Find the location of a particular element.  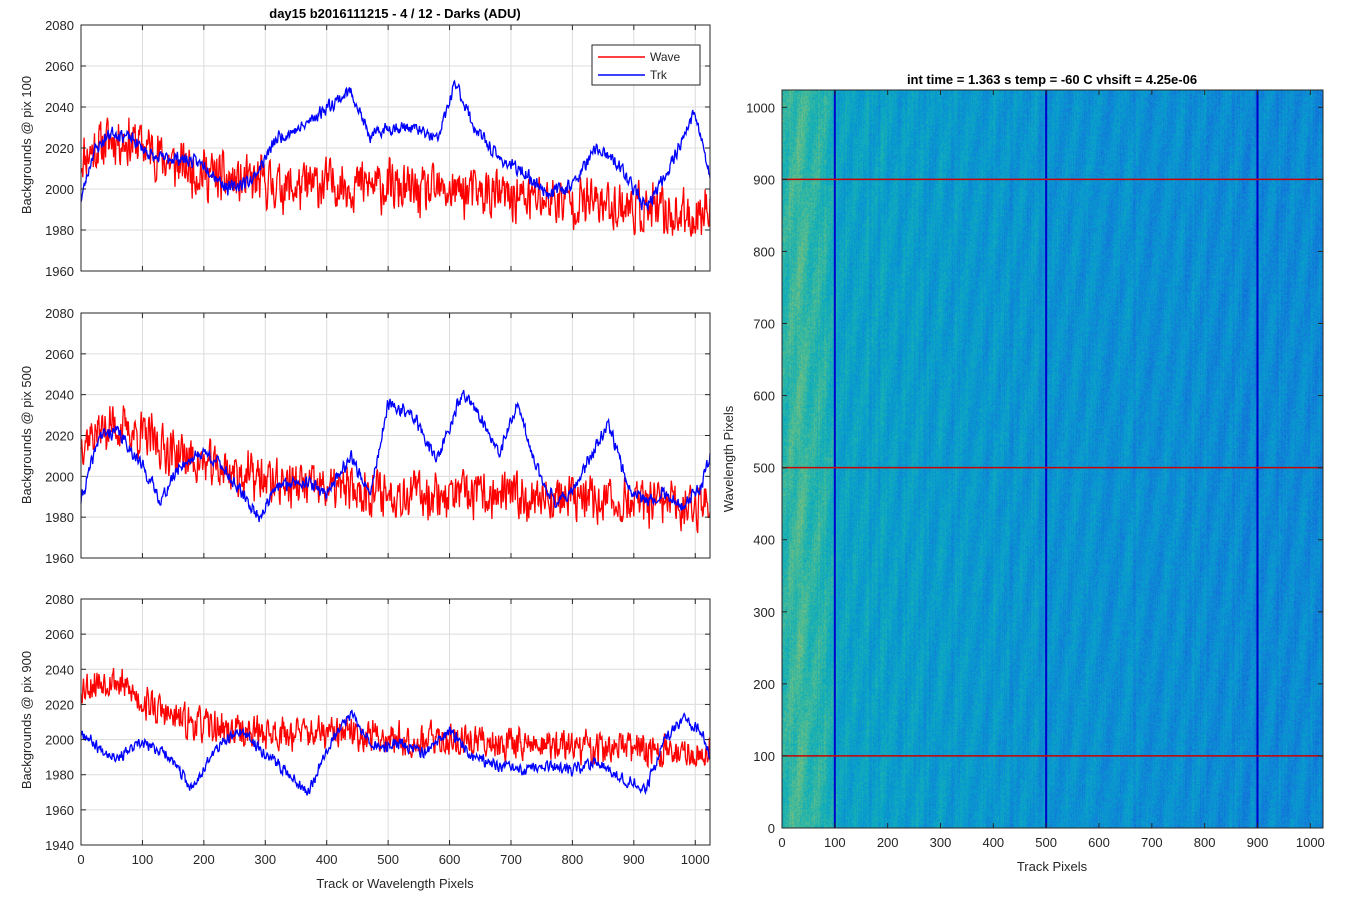

legend-label-wave: Wave is located at coordinates (665, 57).